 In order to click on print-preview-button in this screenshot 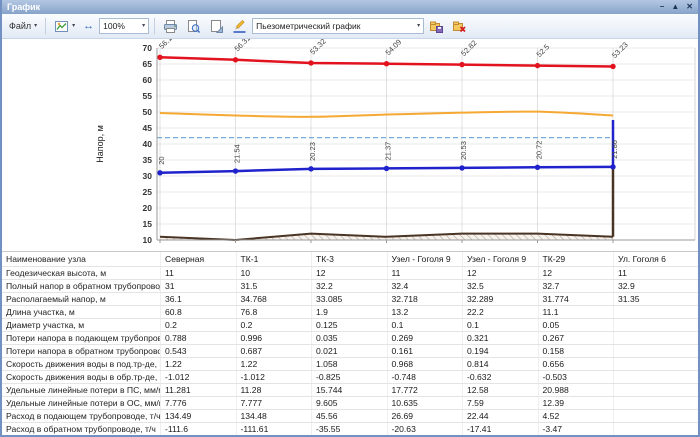, I will do `click(193, 26)`.